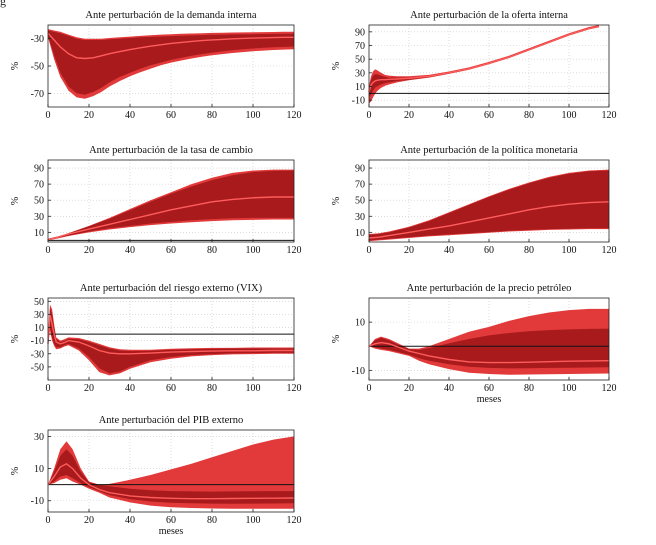 The height and width of the screenshot is (545, 656). Describe the element at coordinates (3, 4) in the screenshot. I see `figure-label: g` at that location.